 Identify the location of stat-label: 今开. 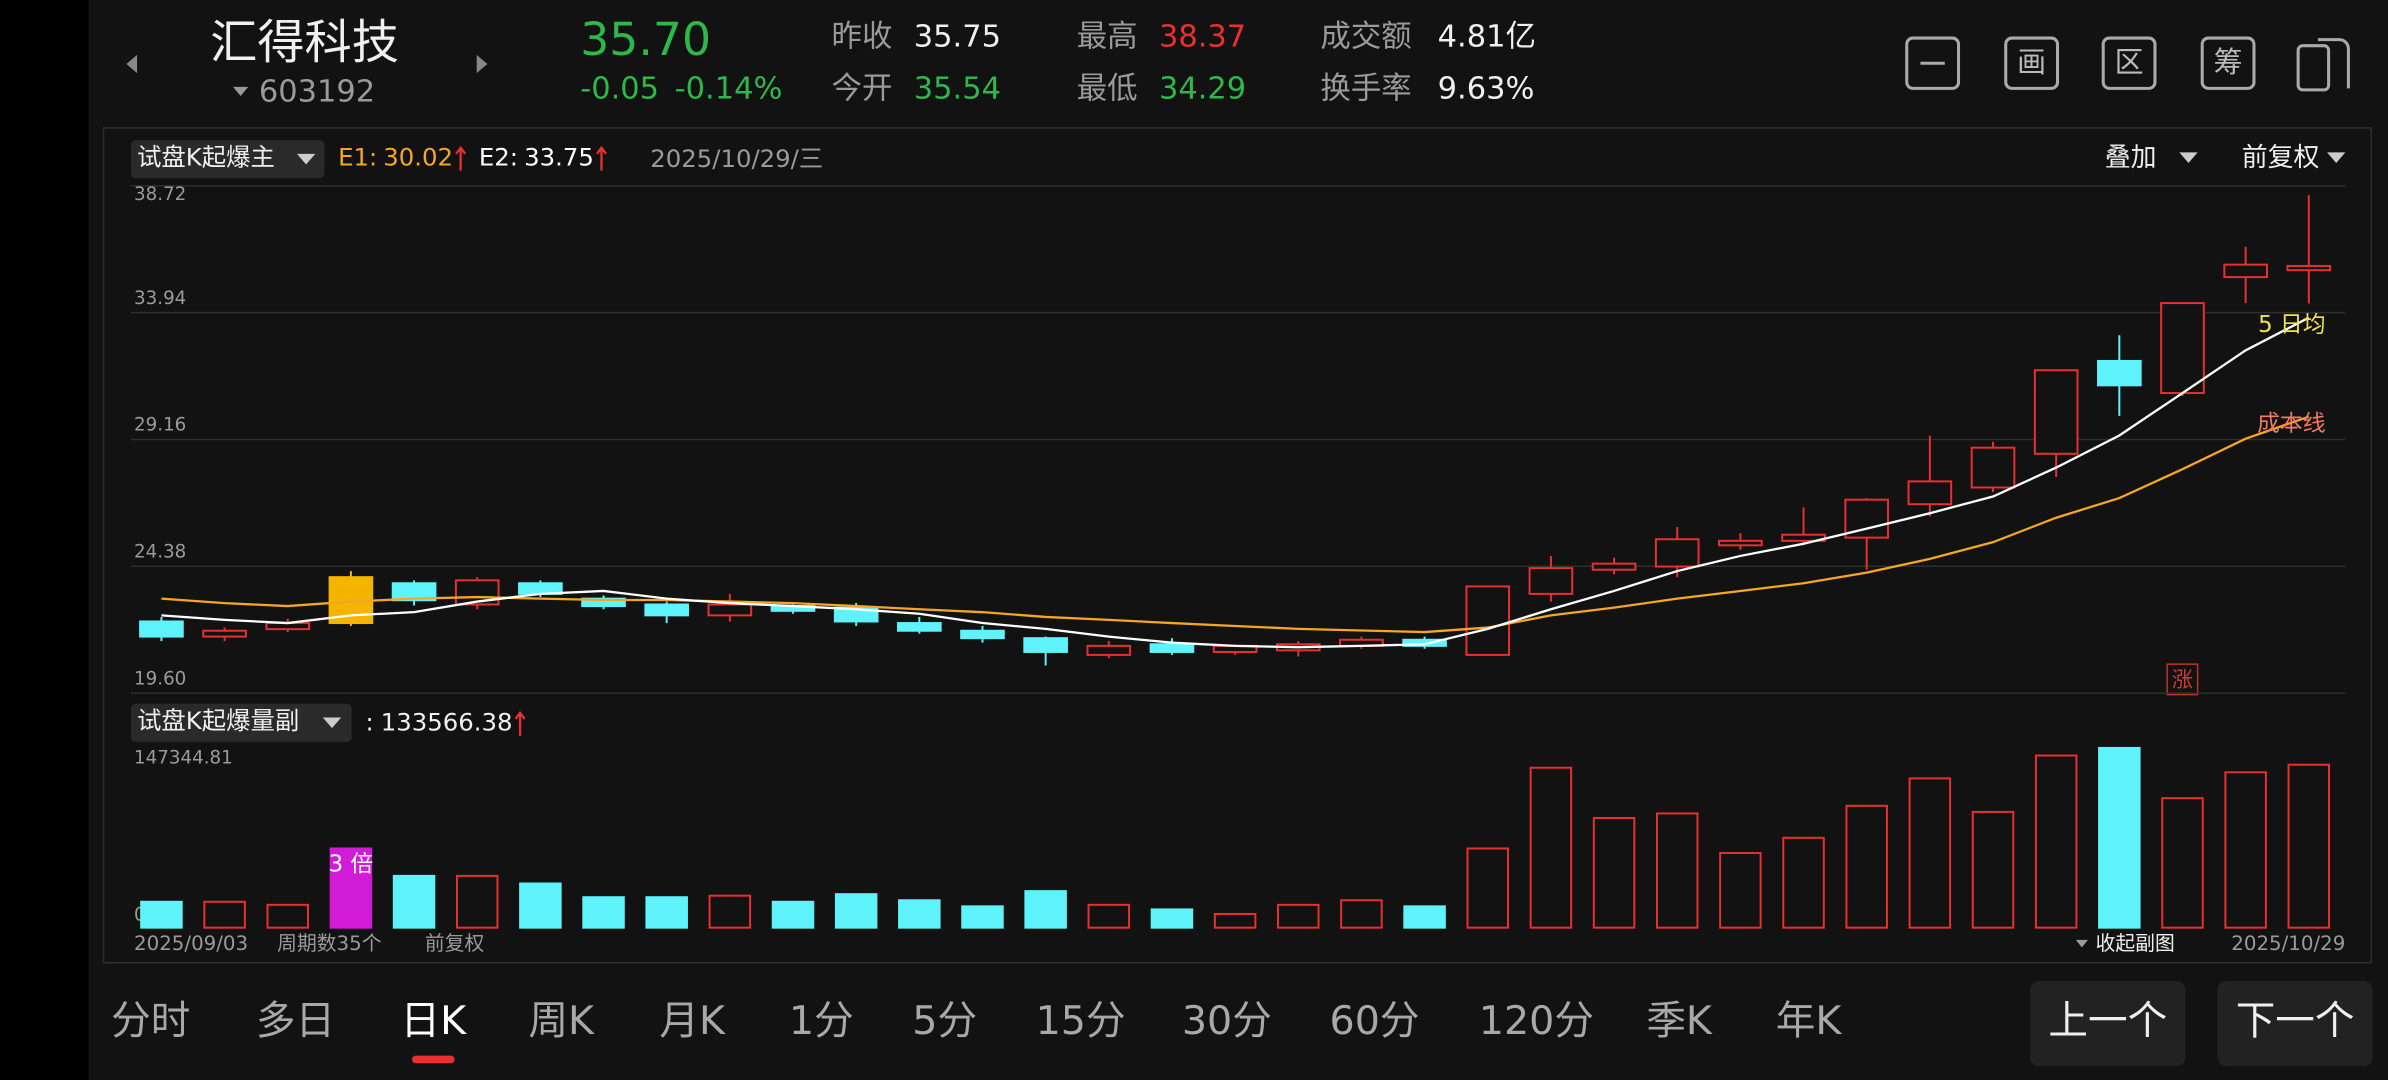
(862, 88).